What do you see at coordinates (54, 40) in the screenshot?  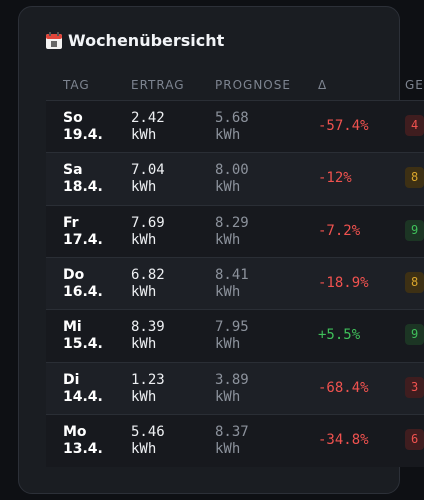 I see `calendar-icon` at bounding box center [54, 40].